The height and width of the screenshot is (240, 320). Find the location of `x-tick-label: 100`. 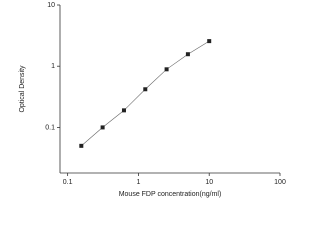

x-tick-label: 100 is located at coordinates (280, 182).